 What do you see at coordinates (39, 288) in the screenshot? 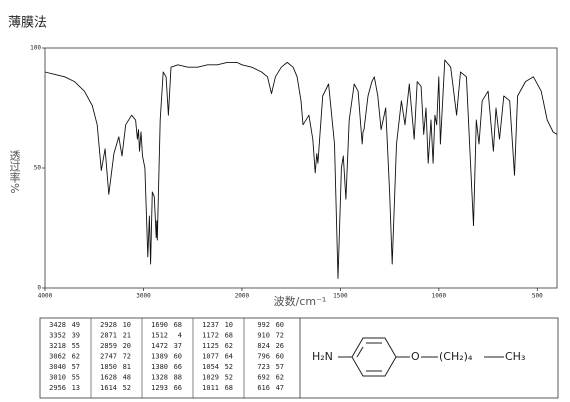
I see `y-tick-label: 0` at bounding box center [39, 288].